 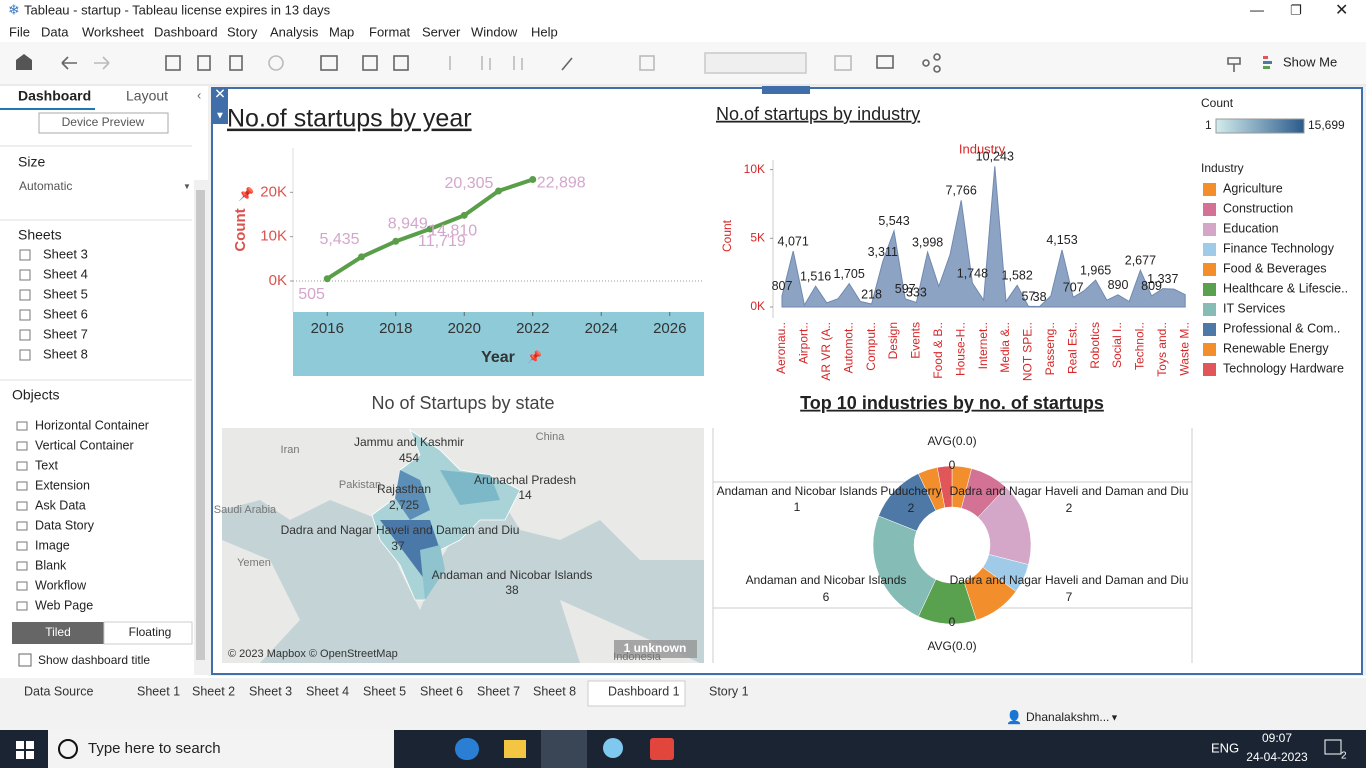 What do you see at coordinates (983, 345) in the screenshot?
I see `x-tick-label: Internet..` at bounding box center [983, 345].